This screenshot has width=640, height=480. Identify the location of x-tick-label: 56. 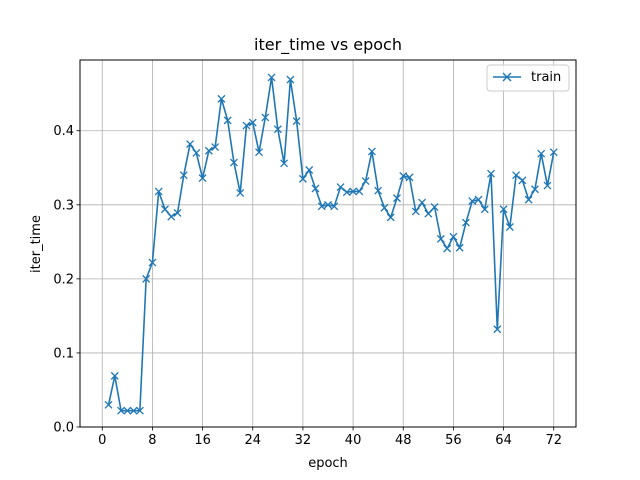
(453, 440).